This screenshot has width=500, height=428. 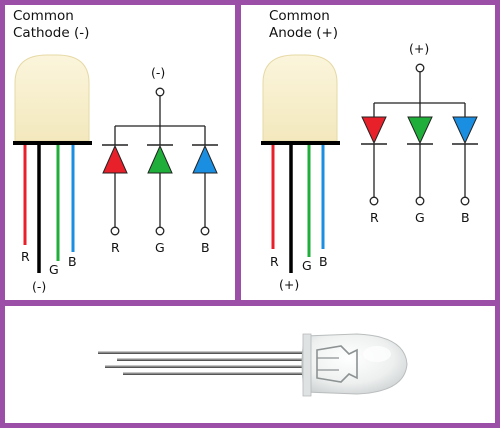 I want to click on lead-label-common: (-), so click(x=39, y=286).